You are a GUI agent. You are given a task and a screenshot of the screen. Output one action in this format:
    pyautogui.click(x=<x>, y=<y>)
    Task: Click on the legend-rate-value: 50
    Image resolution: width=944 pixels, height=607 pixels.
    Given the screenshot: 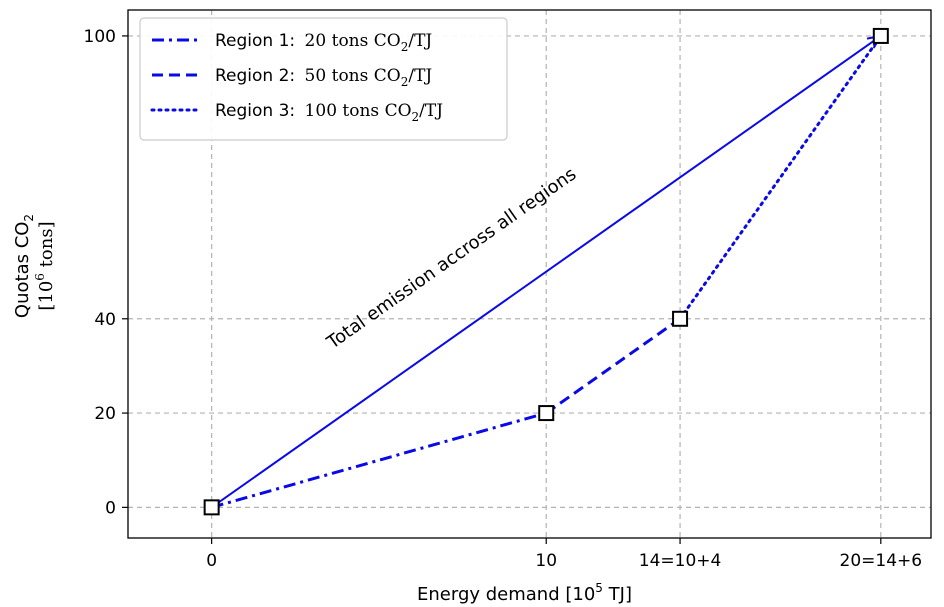 What is the action you would take?
    pyautogui.click(x=315, y=76)
    